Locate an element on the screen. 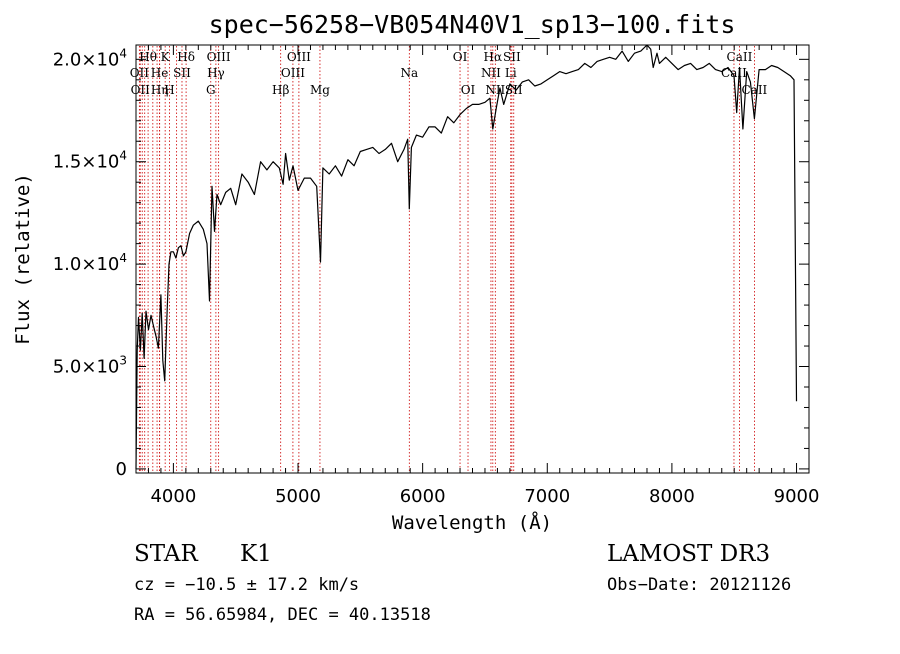 The height and width of the screenshot is (654, 900). y-tick-mantissa: 0 is located at coordinates (121, 469).